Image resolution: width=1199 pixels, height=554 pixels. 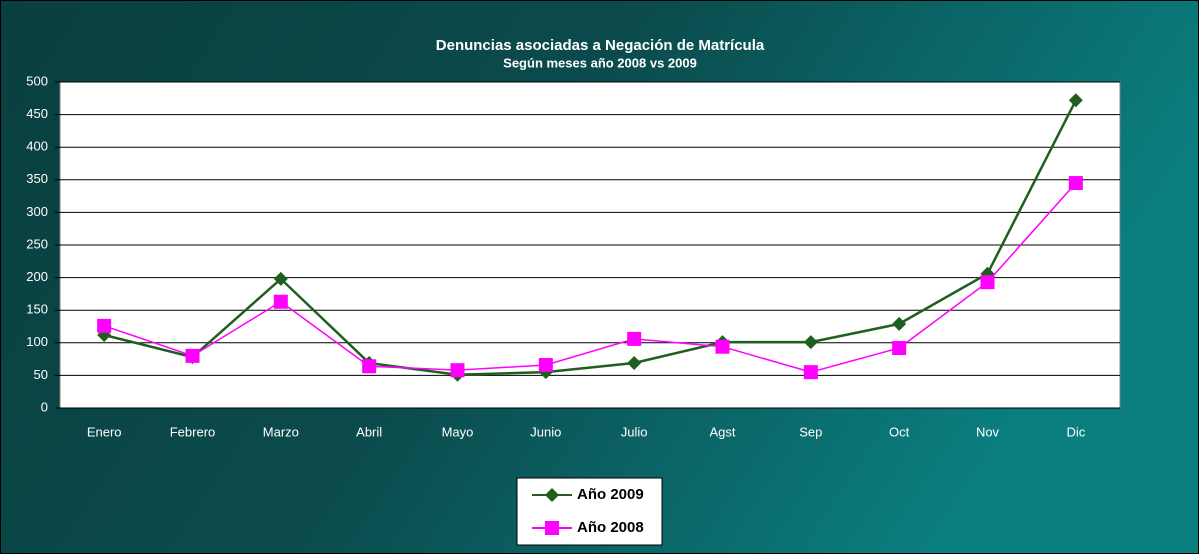 What do you see at coordinates (37, 276) in the screenshot?
I see `y-tick-label: 200` at bounding box center [37, 276].